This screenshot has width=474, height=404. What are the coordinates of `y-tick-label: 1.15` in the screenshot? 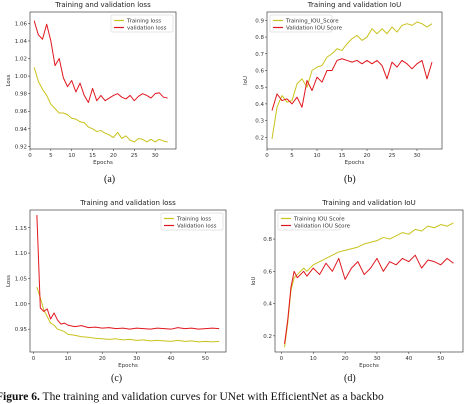 It's located at (21, 229).